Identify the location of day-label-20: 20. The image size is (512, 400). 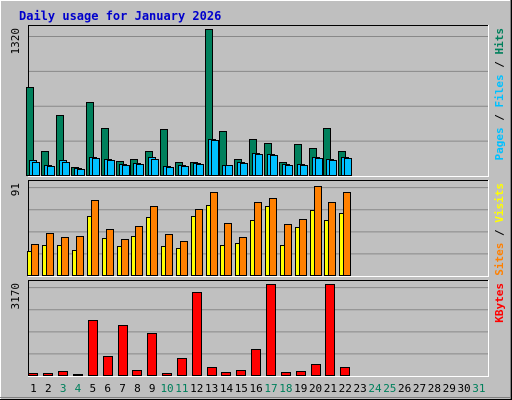
(315, 388).